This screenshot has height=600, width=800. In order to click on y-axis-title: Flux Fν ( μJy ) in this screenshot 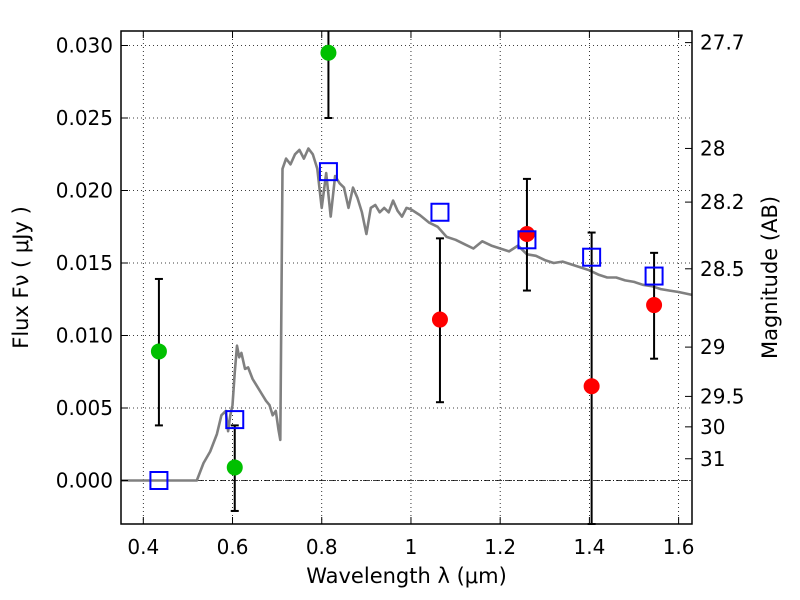, I will do `click(21, 277)`.